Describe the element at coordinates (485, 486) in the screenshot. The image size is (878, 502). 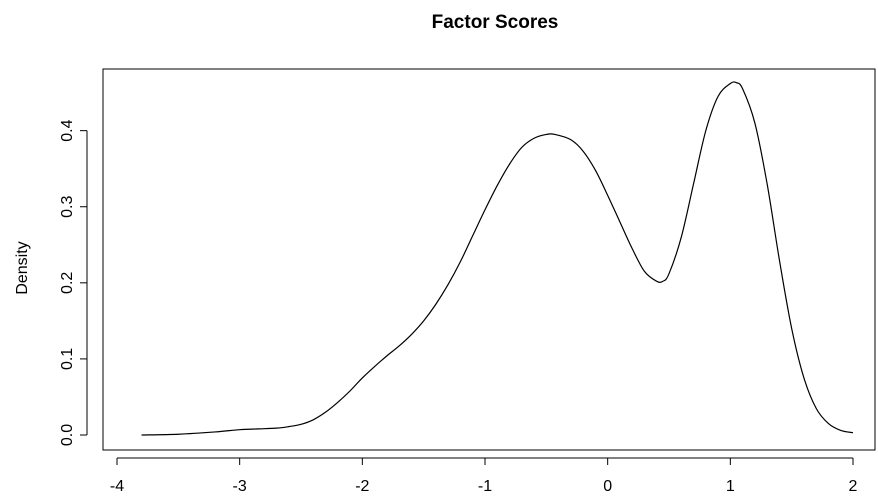
I see `x-tick-label: -1` at that location.